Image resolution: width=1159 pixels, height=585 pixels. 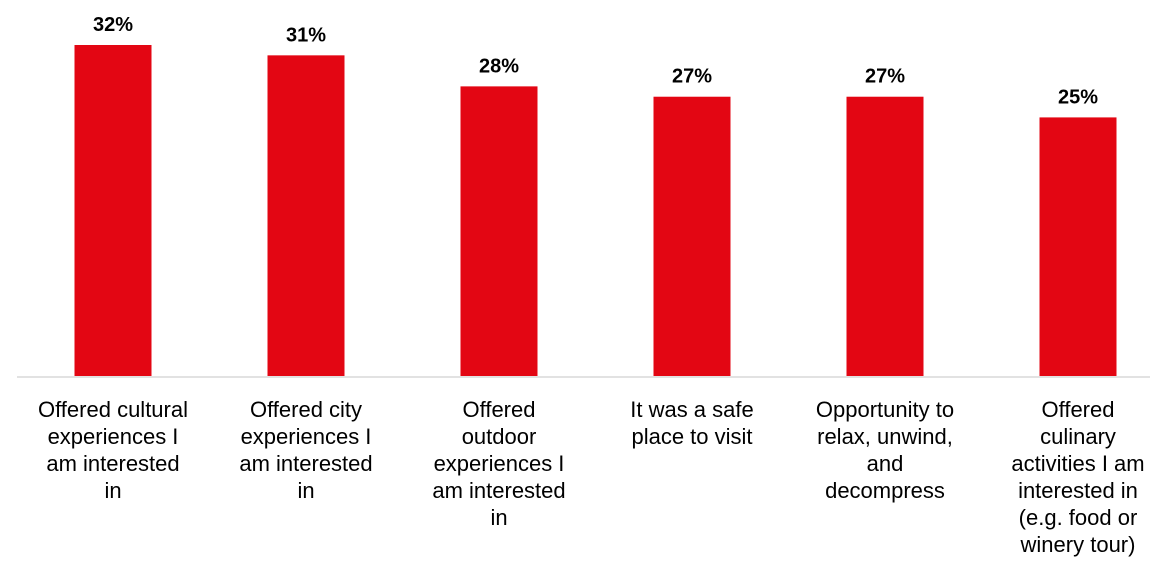 What do you see at coordinates (113, 25) in the screenshot?
I see `bar-value-label-1: 32%` at bounding box center [113, 25].